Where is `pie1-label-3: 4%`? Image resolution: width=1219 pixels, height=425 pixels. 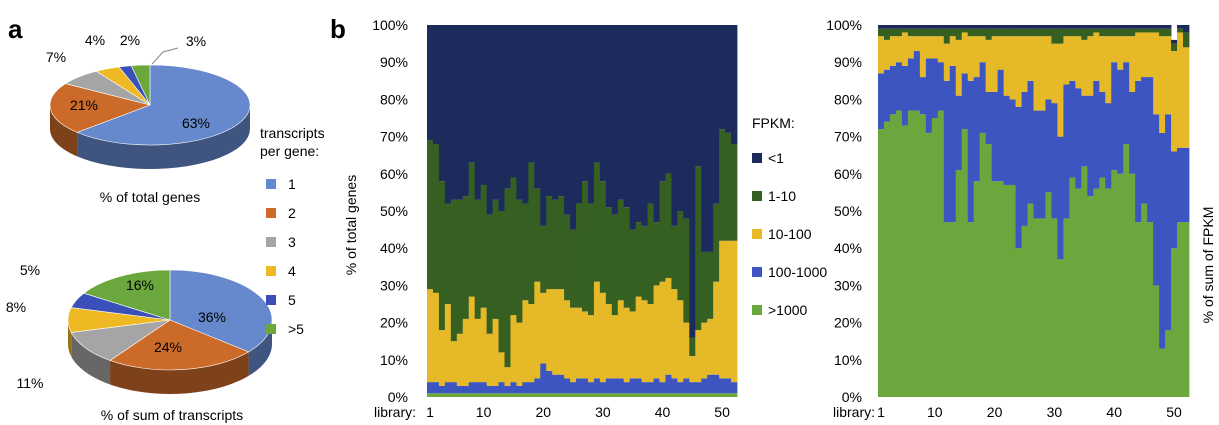 pie1-label-3: 4% is located at coordinates (95, 40).